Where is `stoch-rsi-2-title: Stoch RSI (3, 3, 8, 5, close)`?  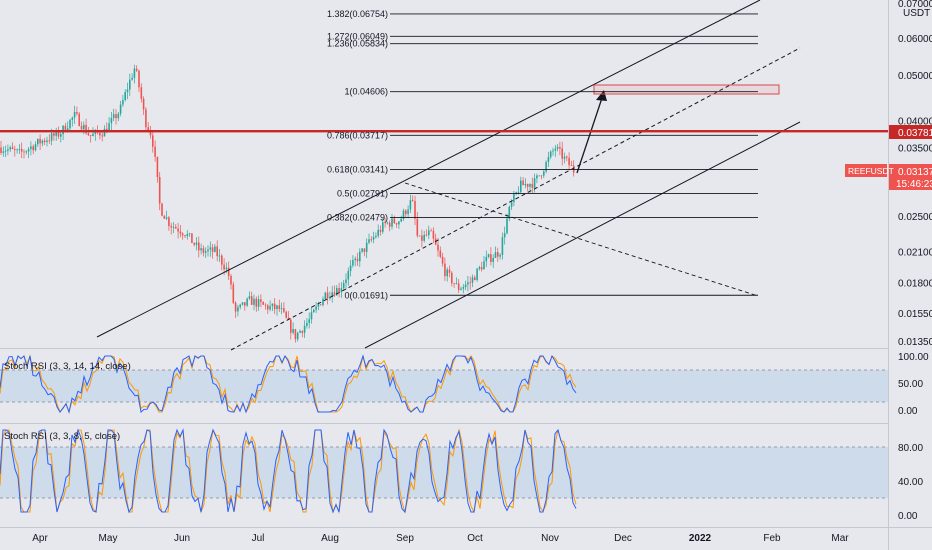
stoch-rsi-2-title: Stoch RSI (3, 3, 8, 5, close) is located at coordinates (62, 436).